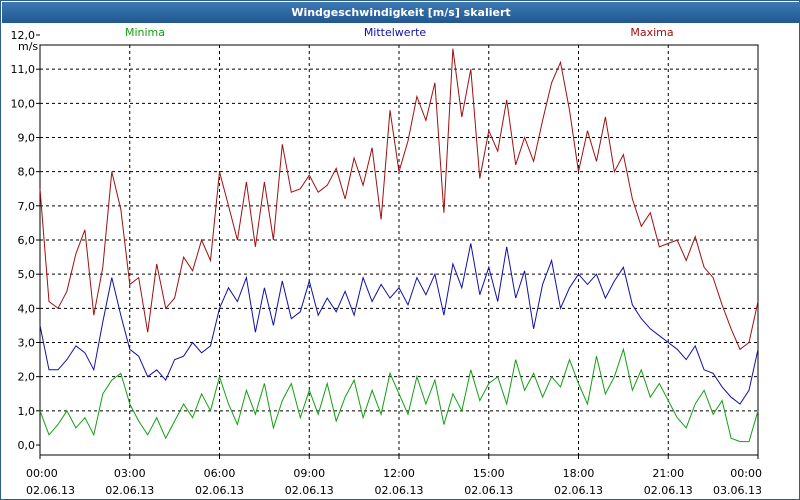 The height and width of the screenshot is (500, 800). Describe the element at coordinates (27, 138) in the screenshot. I see `y-tick-label: 9,0` at that location.